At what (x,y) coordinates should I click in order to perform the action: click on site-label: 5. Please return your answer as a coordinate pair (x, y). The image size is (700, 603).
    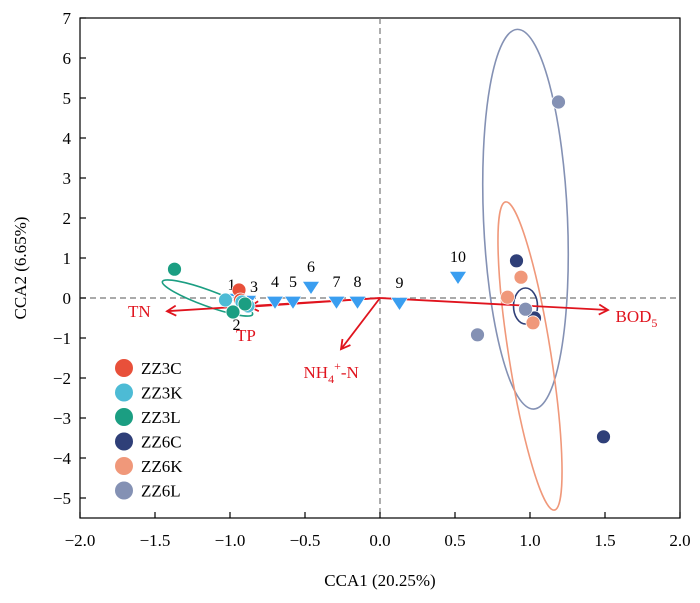
    Looking at the image, I should click on (293, 282).